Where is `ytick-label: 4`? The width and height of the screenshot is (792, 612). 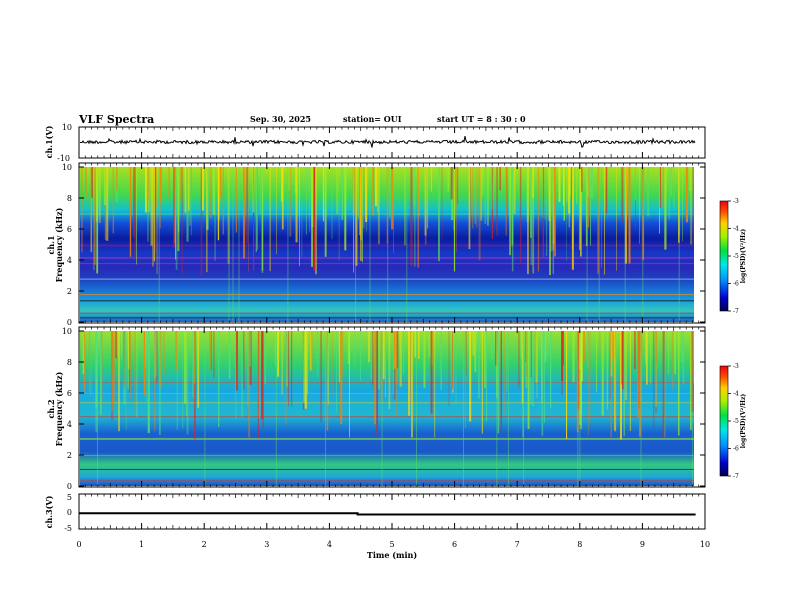 ytick-label: 4 is located at coordinates (69, 260).